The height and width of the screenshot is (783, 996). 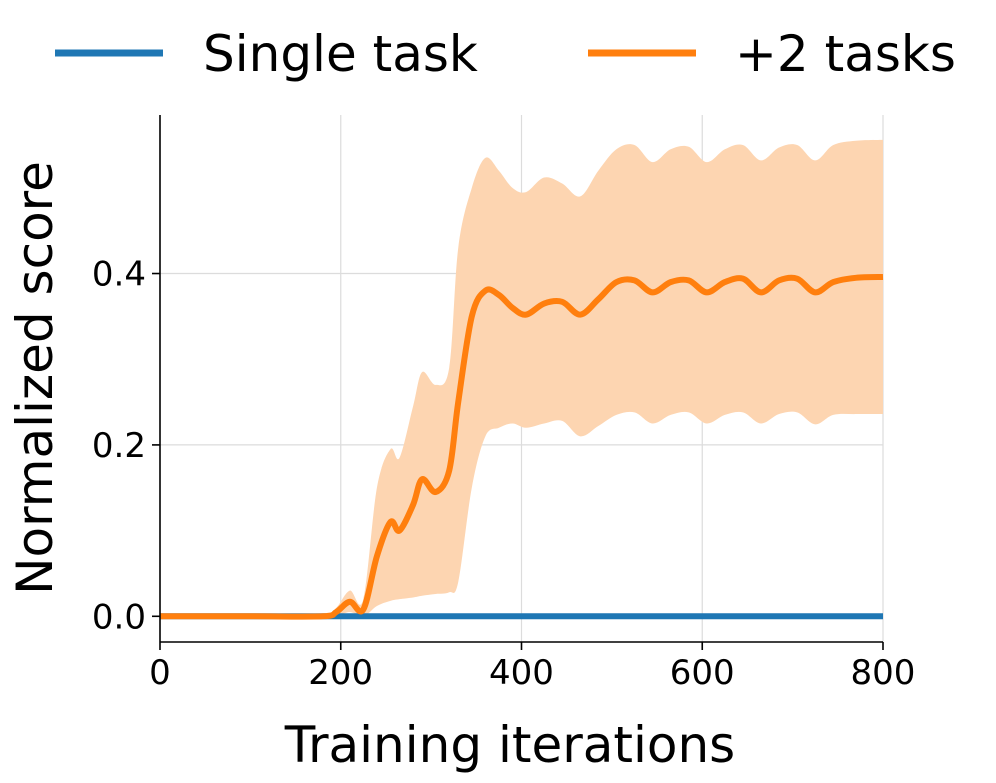 I want to click on legend: Single task +2 tasks, so click(x=505, y=54).